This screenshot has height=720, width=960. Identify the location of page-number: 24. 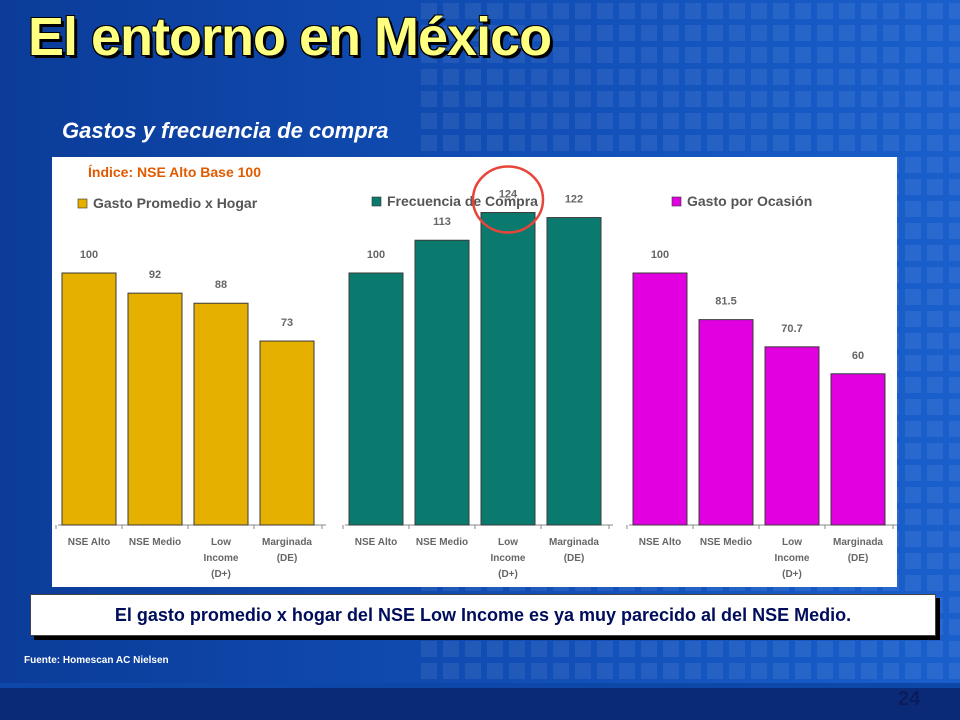
(909, 699).